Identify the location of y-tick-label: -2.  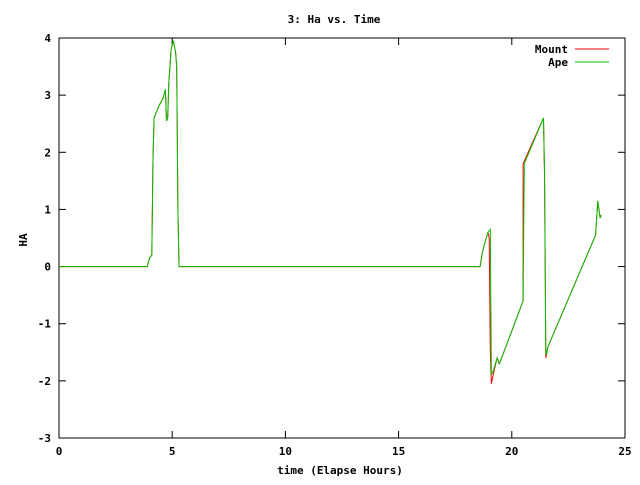
(44, 381).